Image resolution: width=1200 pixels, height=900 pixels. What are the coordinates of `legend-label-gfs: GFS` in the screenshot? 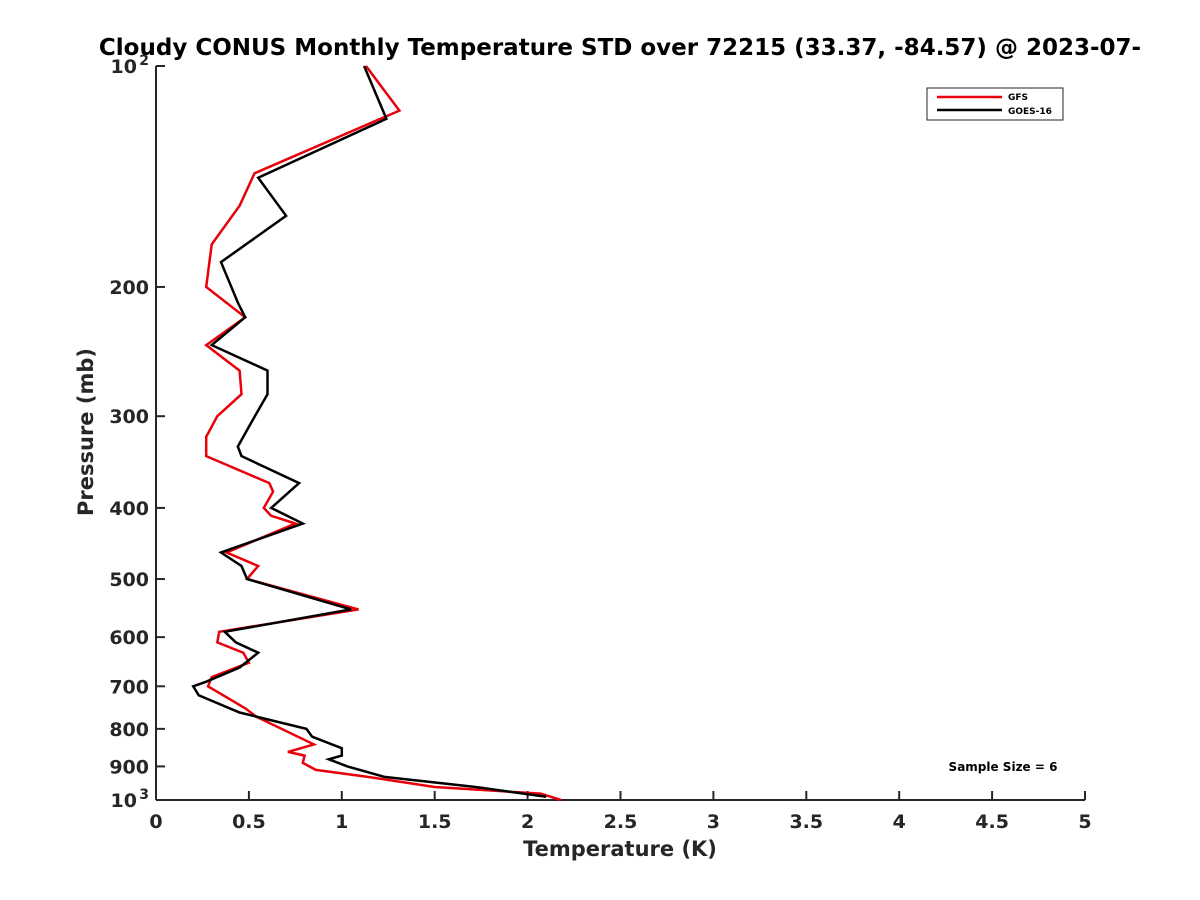 It's located at (1018, 98).